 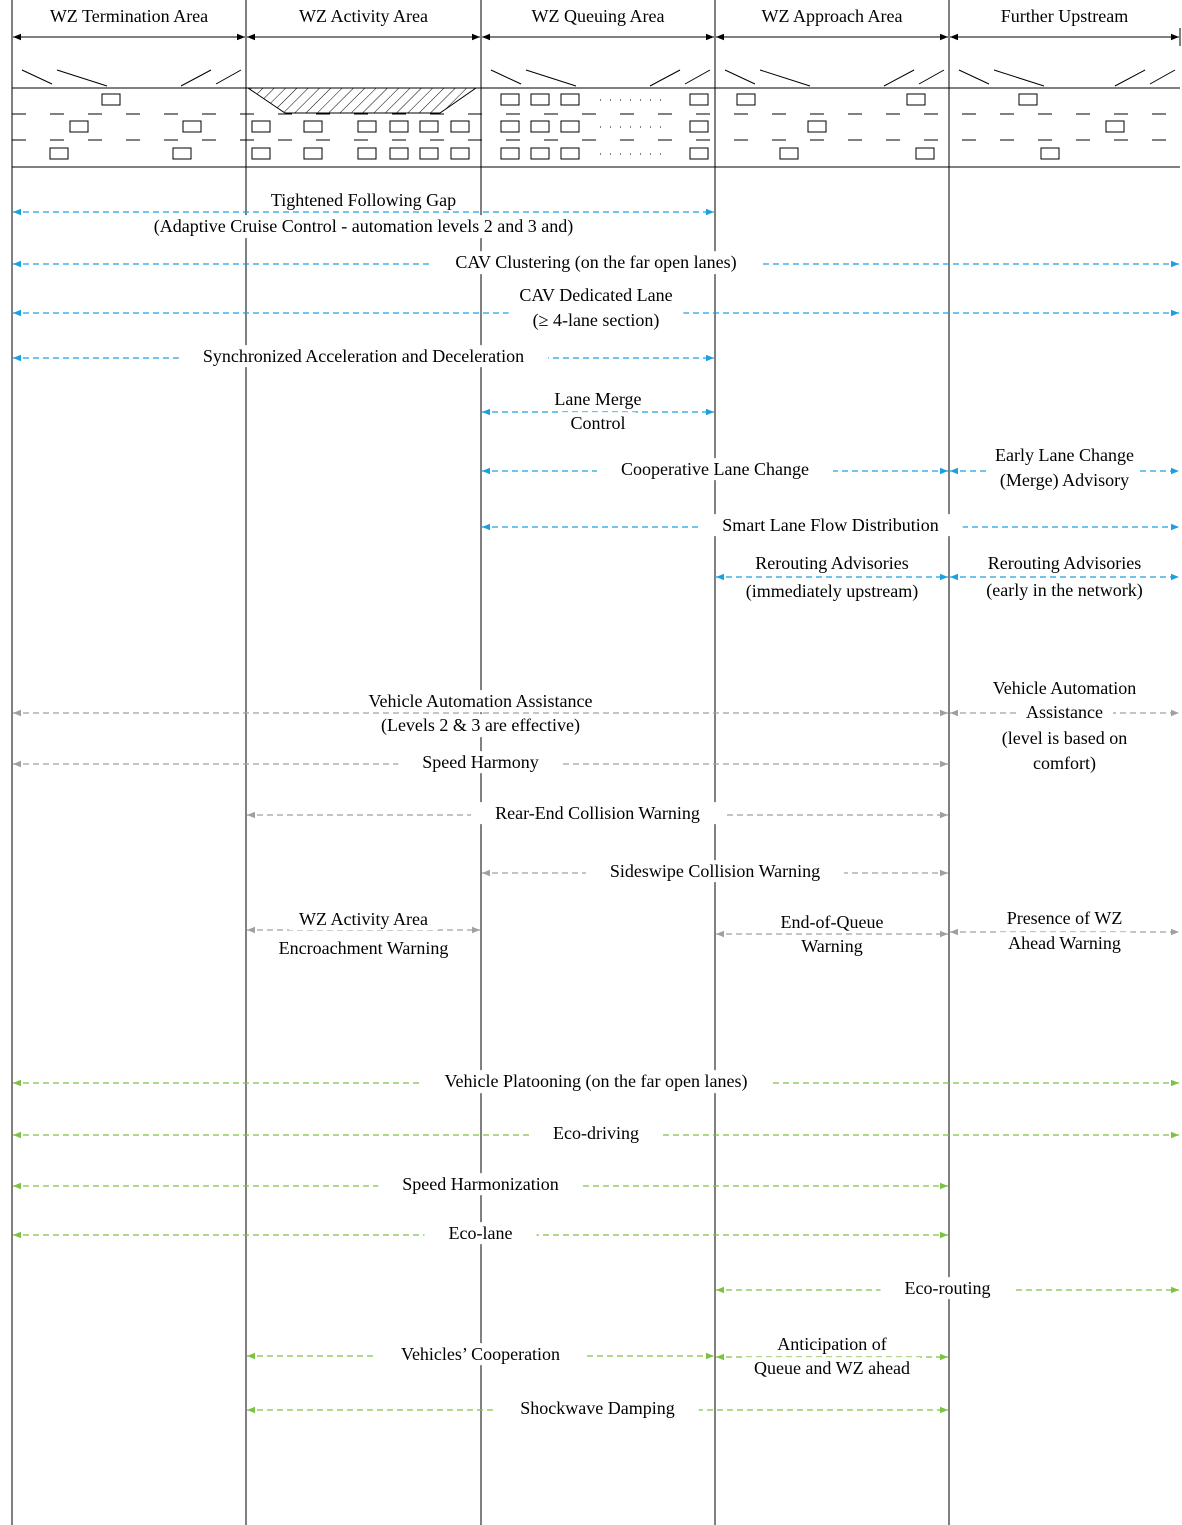 I want to click on strategy-label: Presence of WZ, so click(x=1065, y=918).